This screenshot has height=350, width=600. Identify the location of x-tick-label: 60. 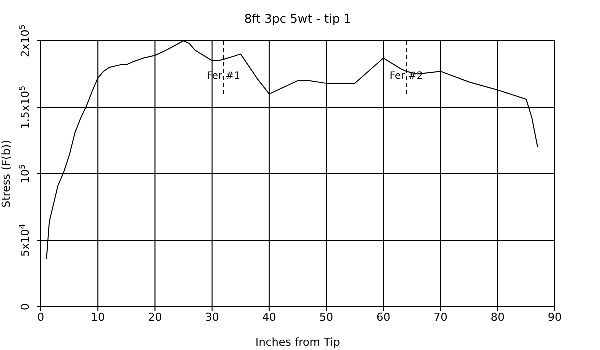
(383, 317).